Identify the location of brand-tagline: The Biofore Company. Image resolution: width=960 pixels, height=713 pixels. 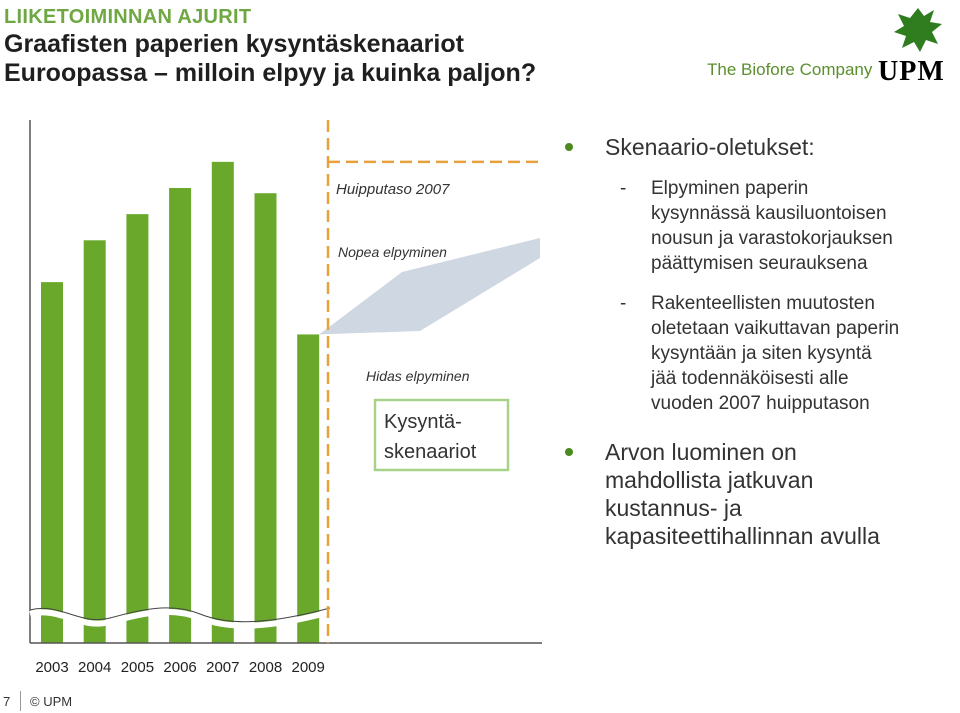
(790, 69).